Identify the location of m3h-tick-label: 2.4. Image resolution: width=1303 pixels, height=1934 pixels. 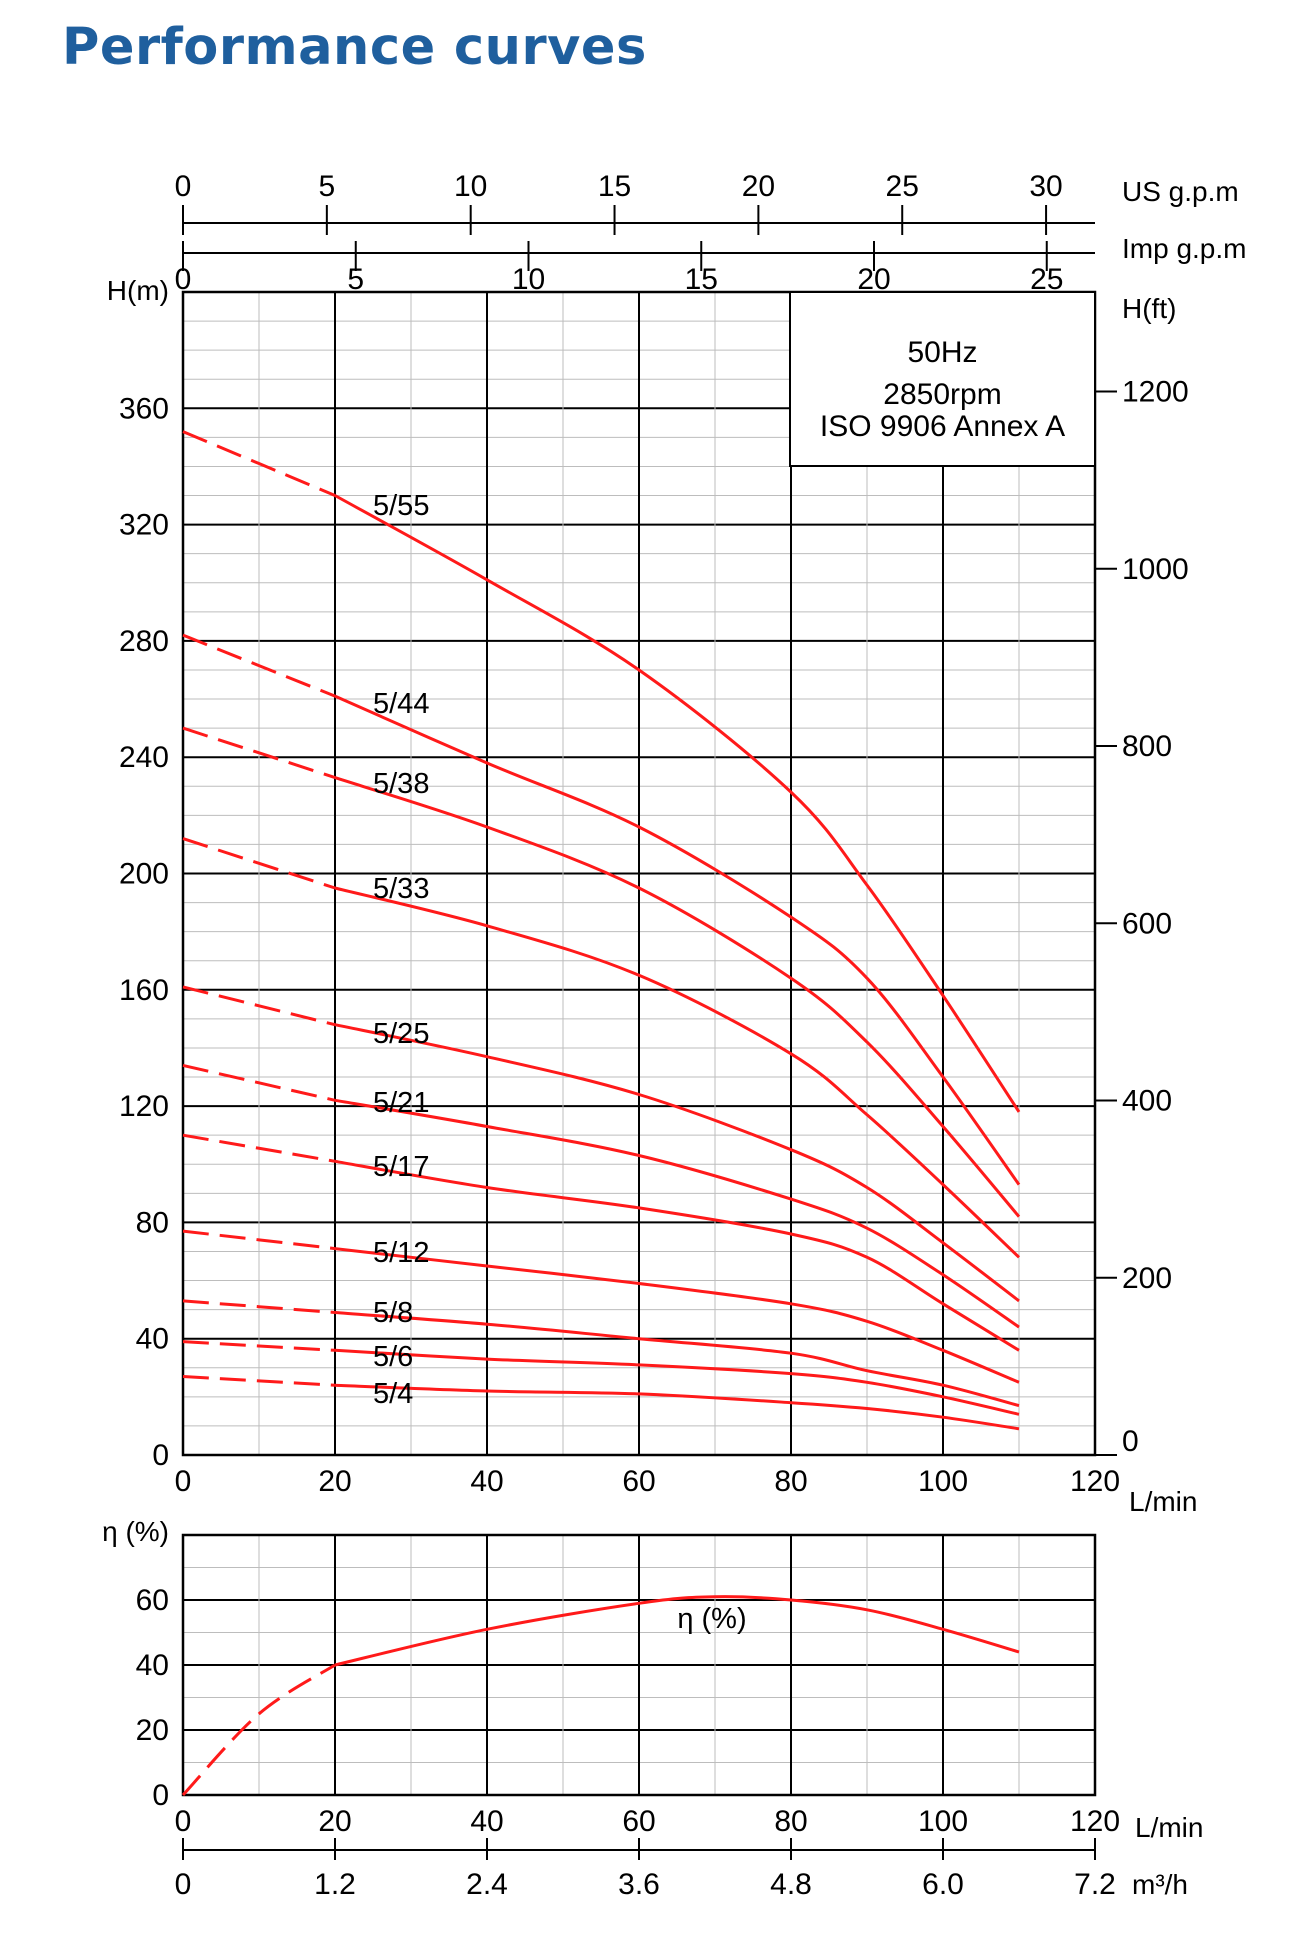
(487, 1884).